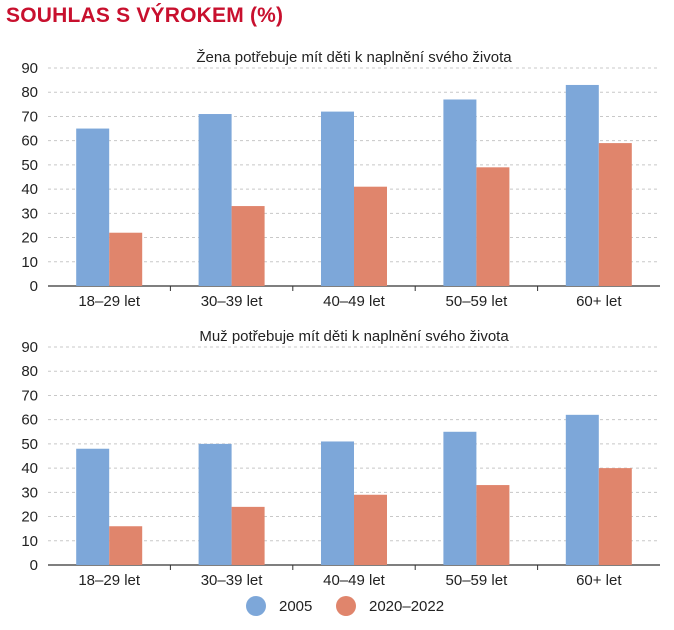 This screenshot has height=630, width=674. I want to click on legend-swatch-2020-2022, so click(346, 606).